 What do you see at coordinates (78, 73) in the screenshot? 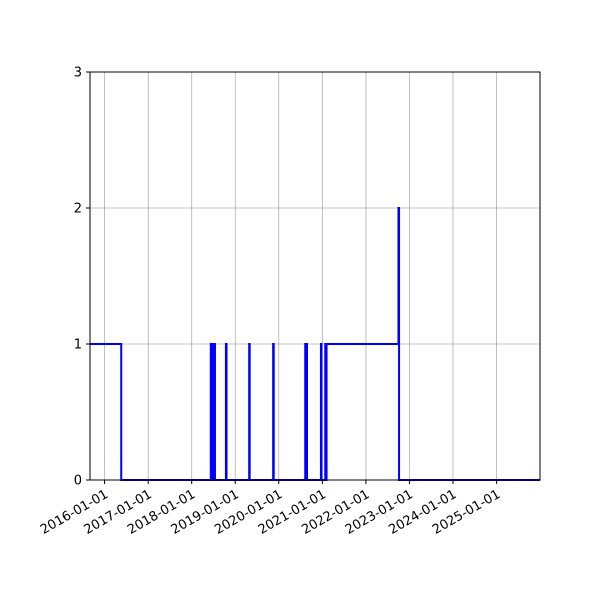
I see `y-tick-label: 3` at bounding box center [78, 73].